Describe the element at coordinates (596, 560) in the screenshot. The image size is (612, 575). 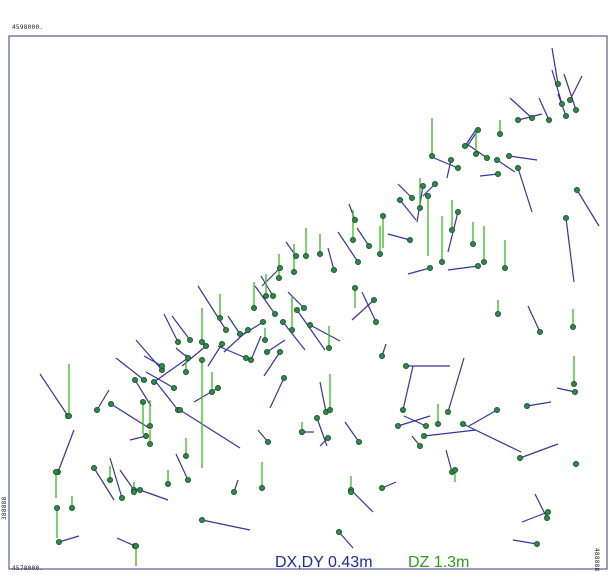
I see `east-coordinate-label: 488888` at that location.